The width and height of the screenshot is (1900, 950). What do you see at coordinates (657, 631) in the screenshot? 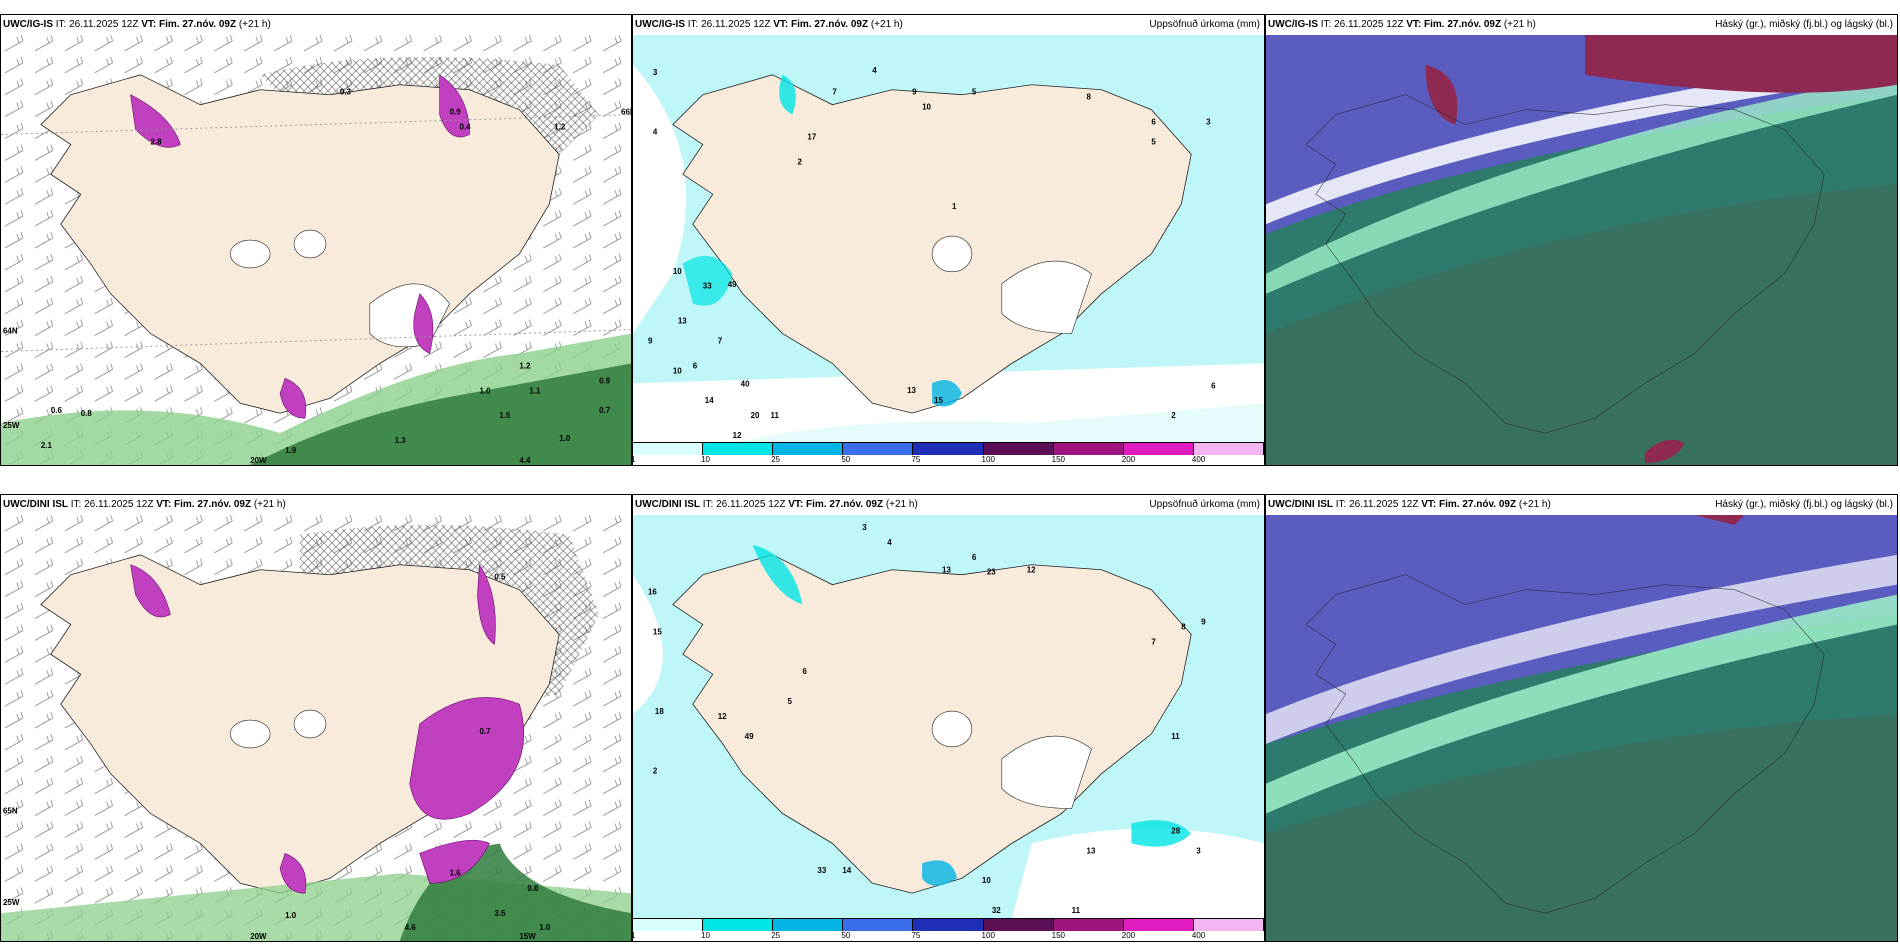
I see `svg-text: 15` at bounding box center [657, 631].